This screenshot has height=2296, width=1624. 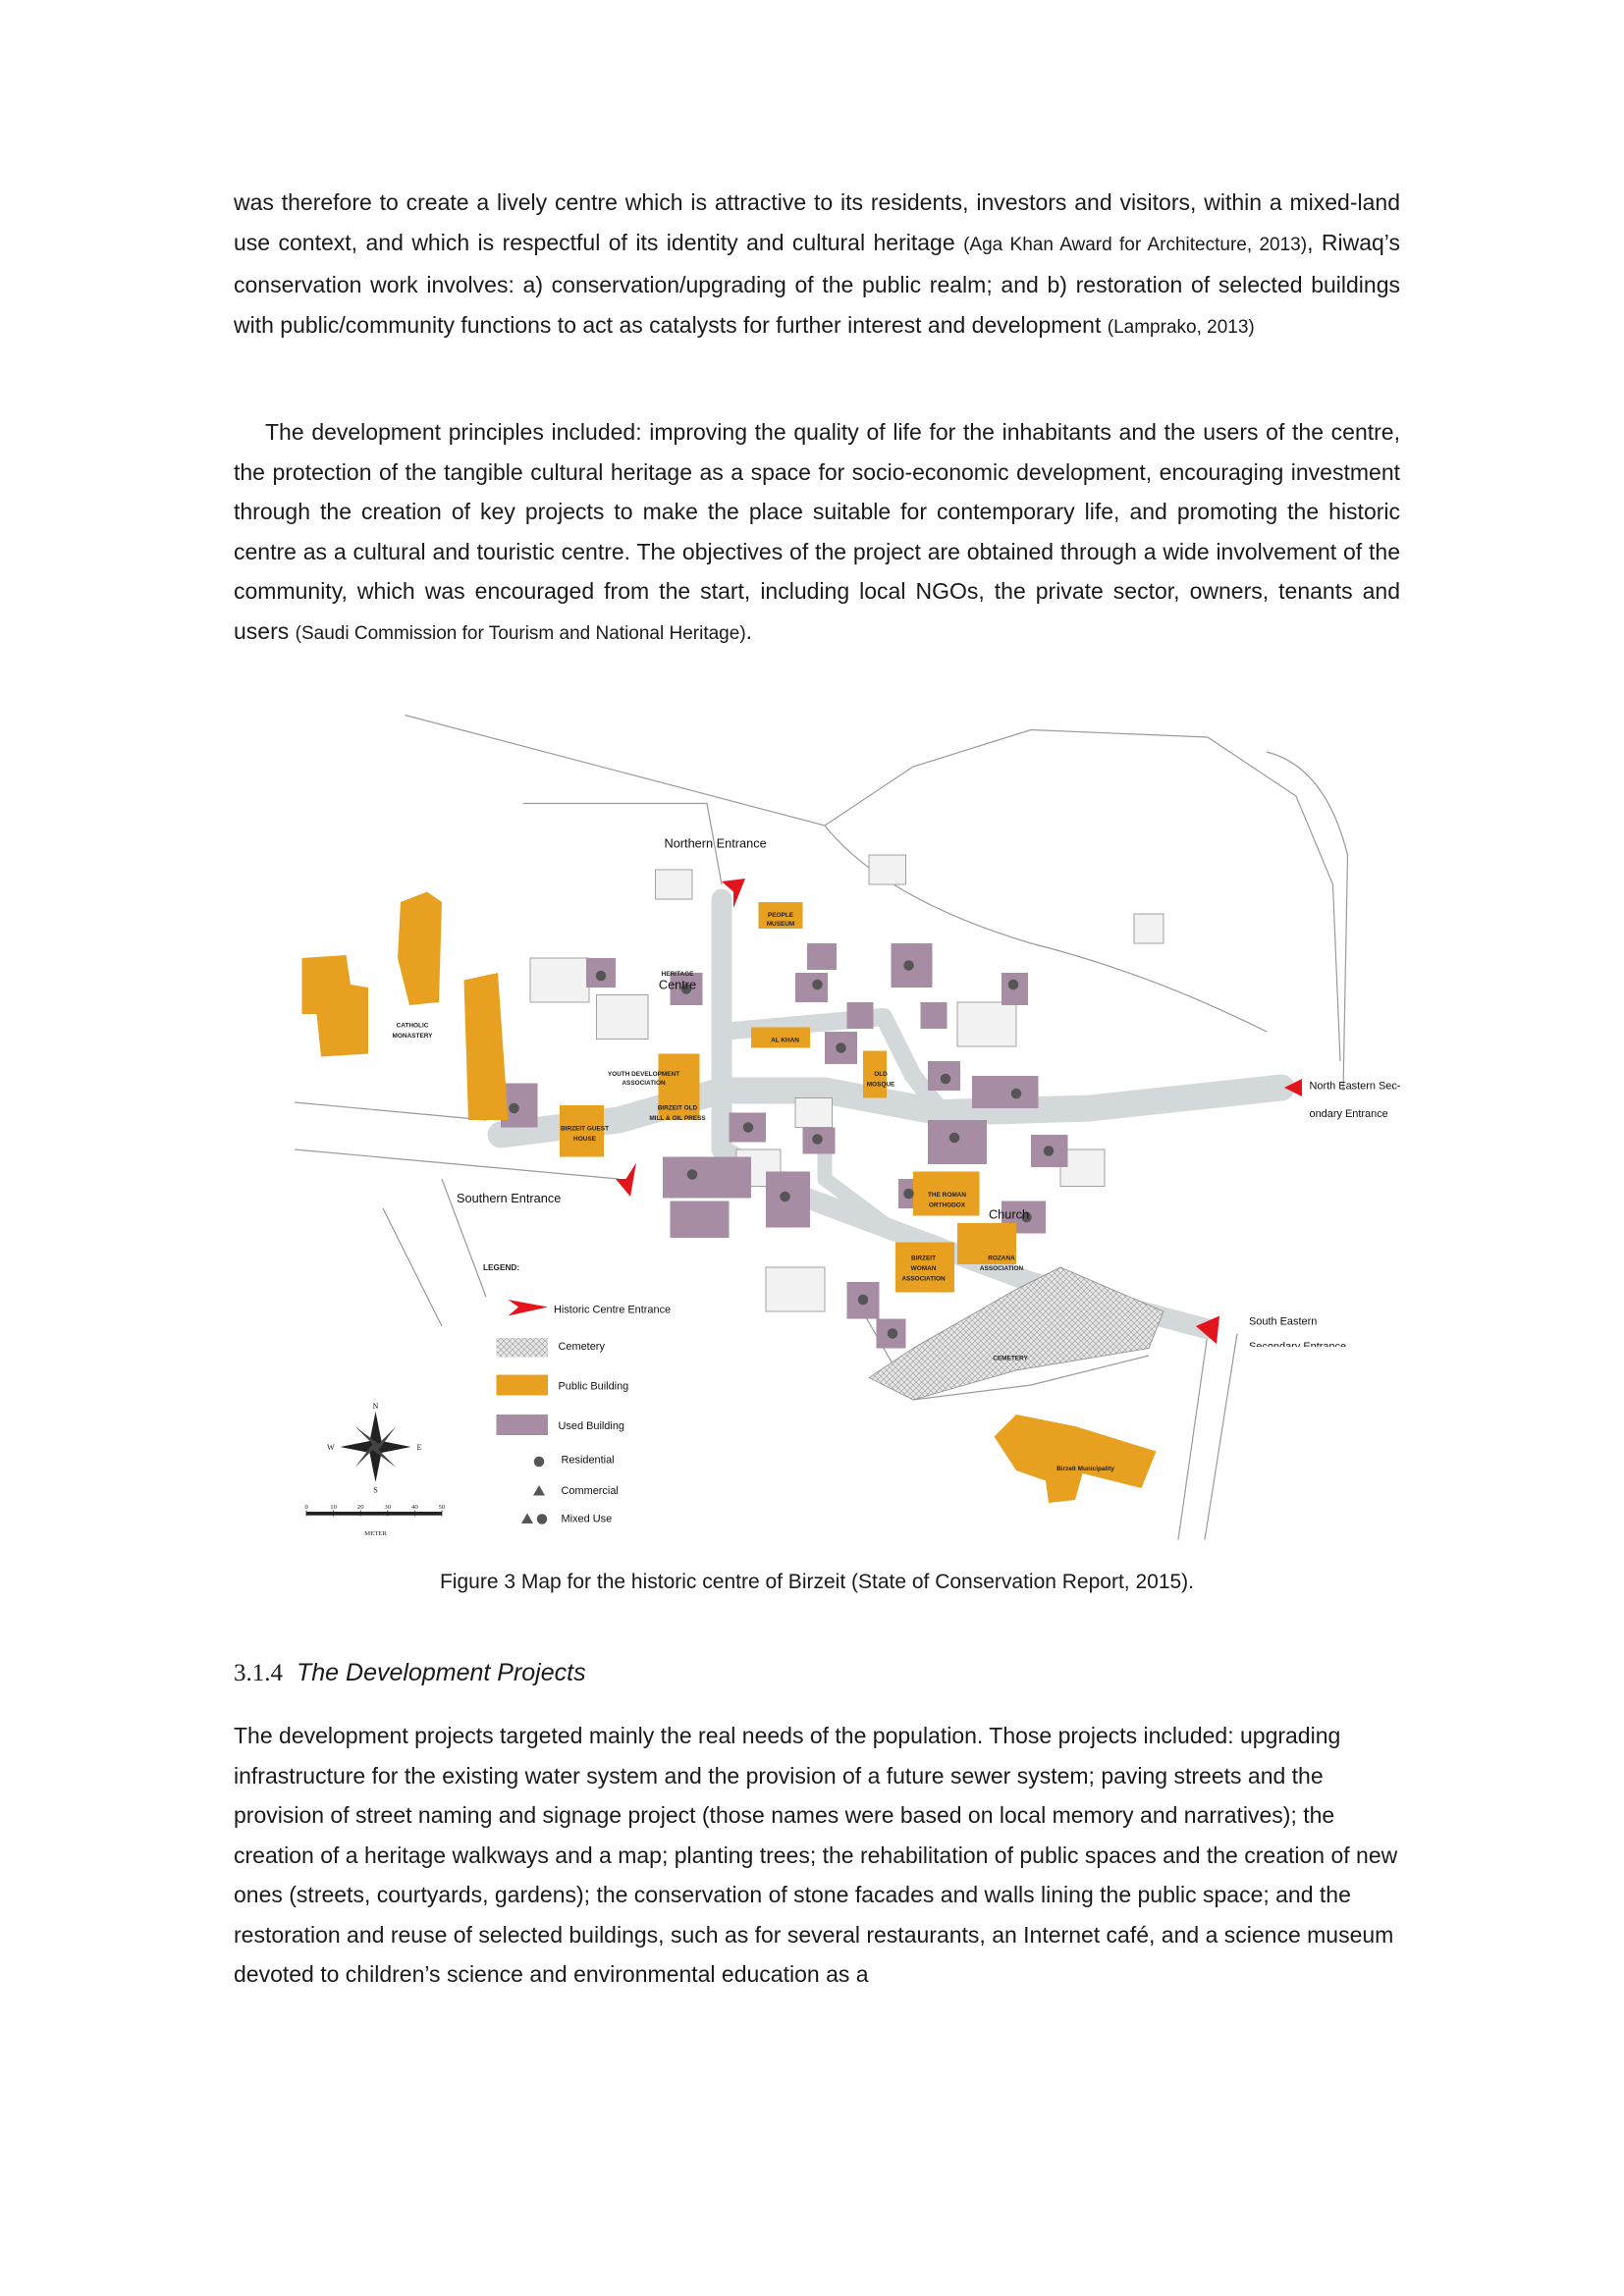 I want to click on legend-title: LEGEND:, so click(x=501, y=1267).